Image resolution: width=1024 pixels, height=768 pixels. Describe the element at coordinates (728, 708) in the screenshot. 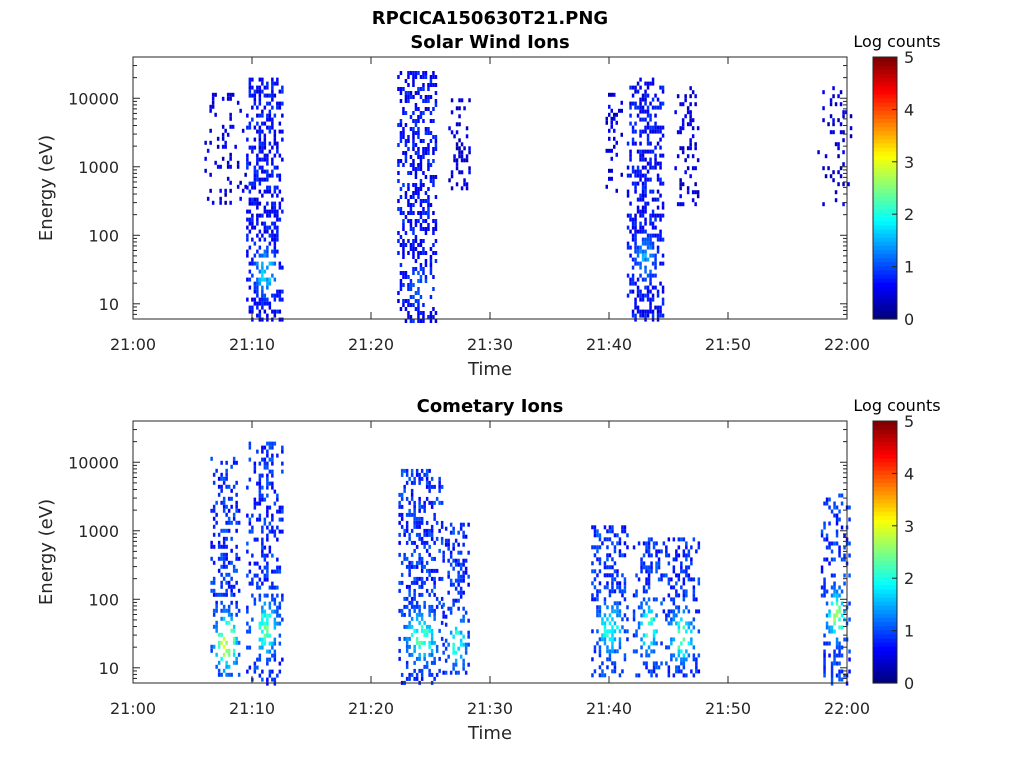

I see `x-tick-label: 21:50` at that location.